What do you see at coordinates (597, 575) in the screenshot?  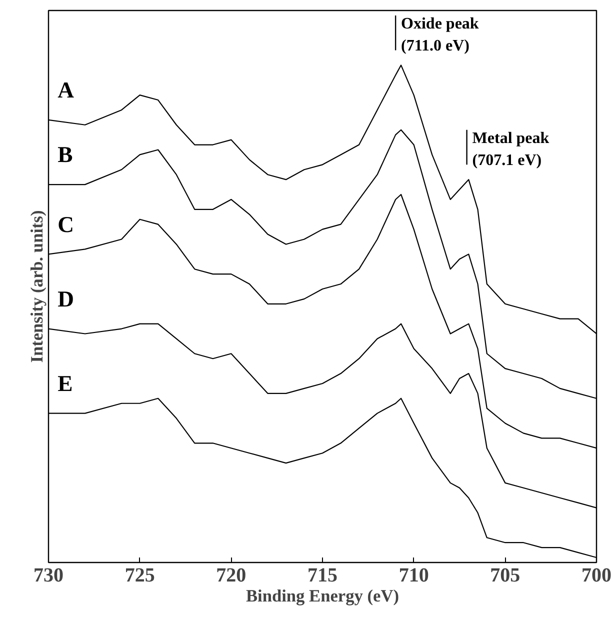 I see `x-tick-label: 700` at bounding box center [597, 575].